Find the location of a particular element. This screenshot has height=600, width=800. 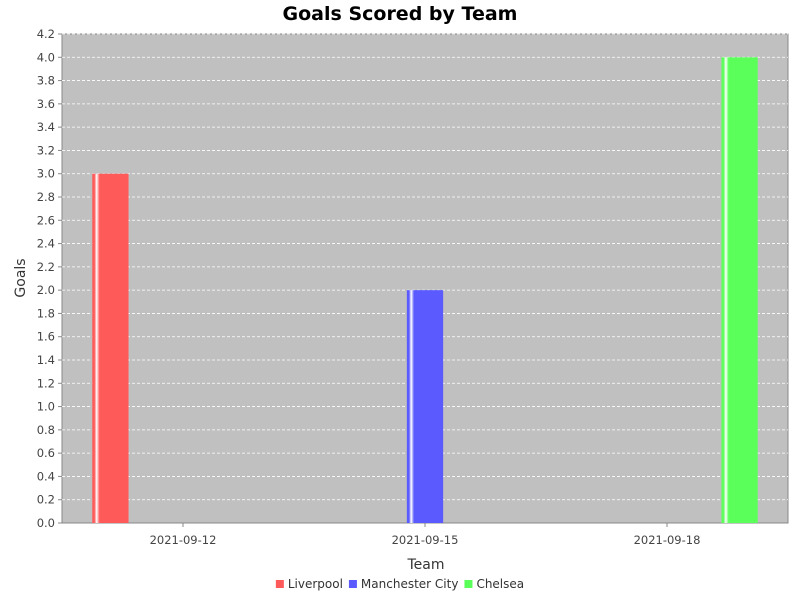

y-tick-label: 2.0 is located at coordinates (46, 290).